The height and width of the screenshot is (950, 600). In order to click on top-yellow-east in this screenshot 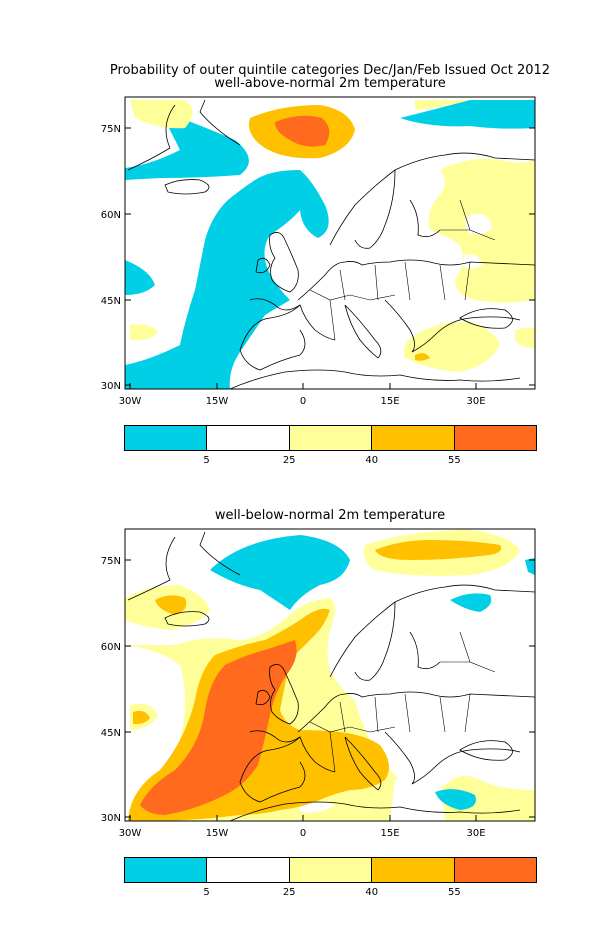, I will do `click(525, 337)`.